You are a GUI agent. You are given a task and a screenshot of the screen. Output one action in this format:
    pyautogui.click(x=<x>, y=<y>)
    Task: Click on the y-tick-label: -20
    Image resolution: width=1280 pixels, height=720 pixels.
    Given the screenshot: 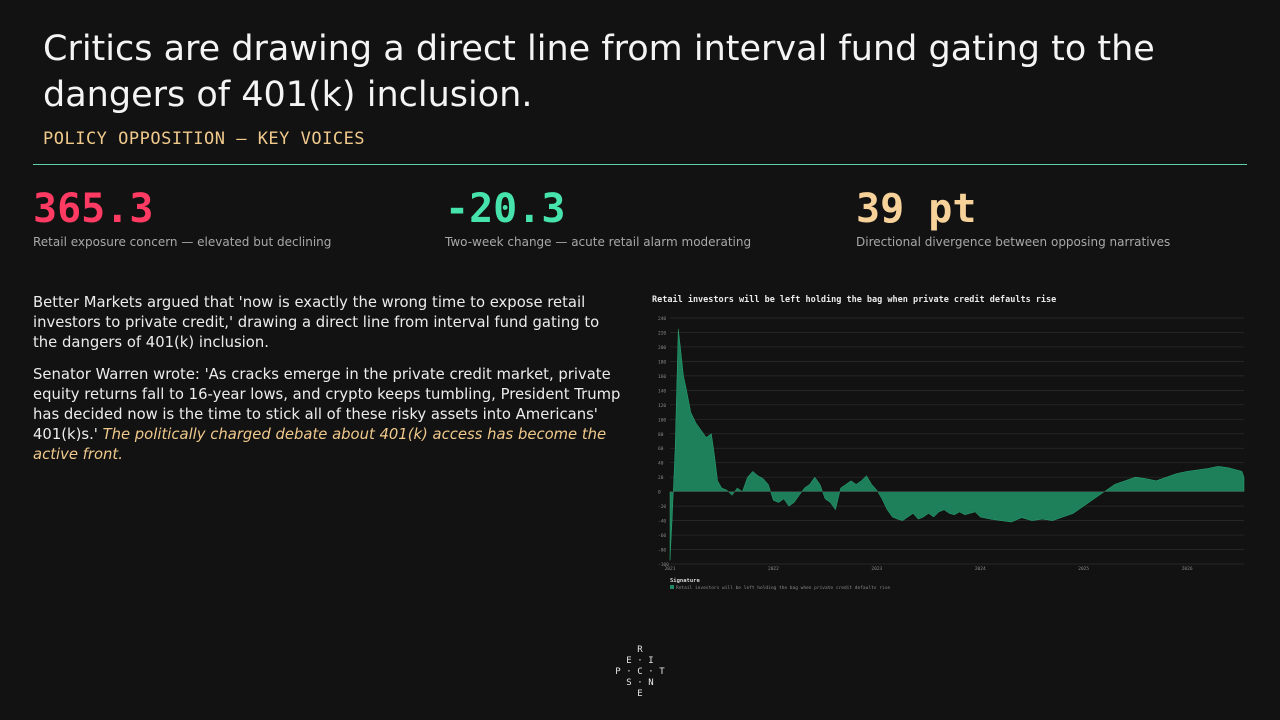 What is the action you would take?
    pyautogui.click(x=662, y=507)
    